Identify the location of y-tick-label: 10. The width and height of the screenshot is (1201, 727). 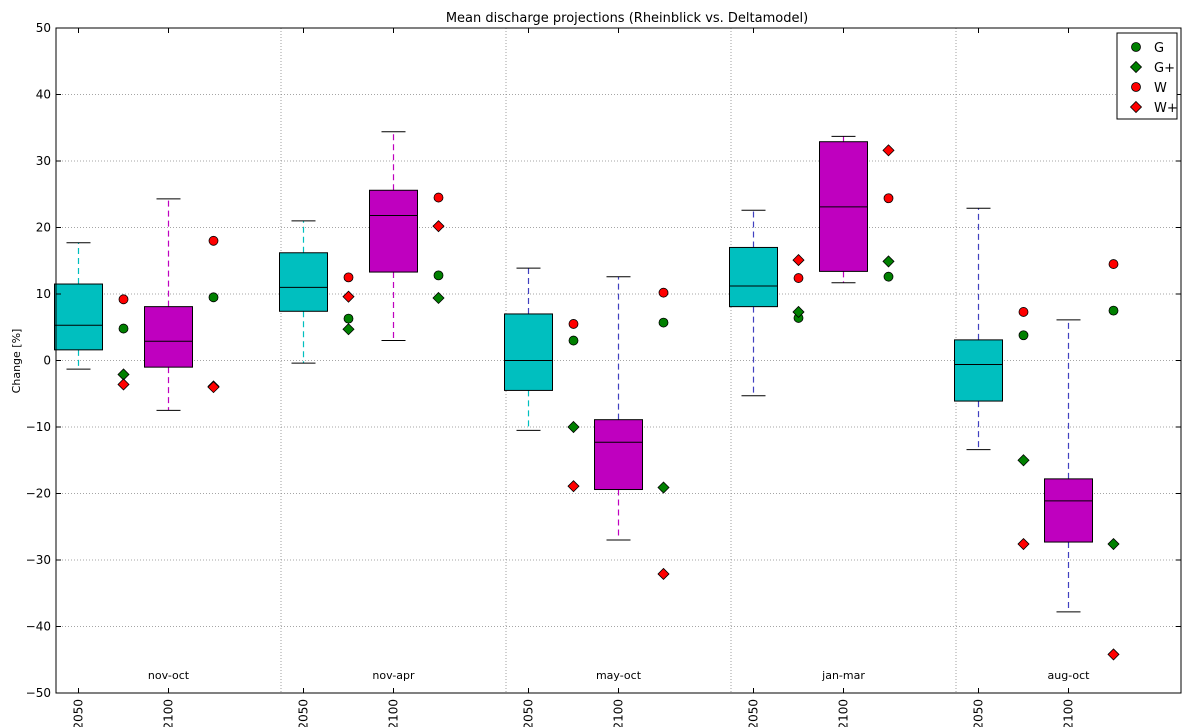
(43, 294).